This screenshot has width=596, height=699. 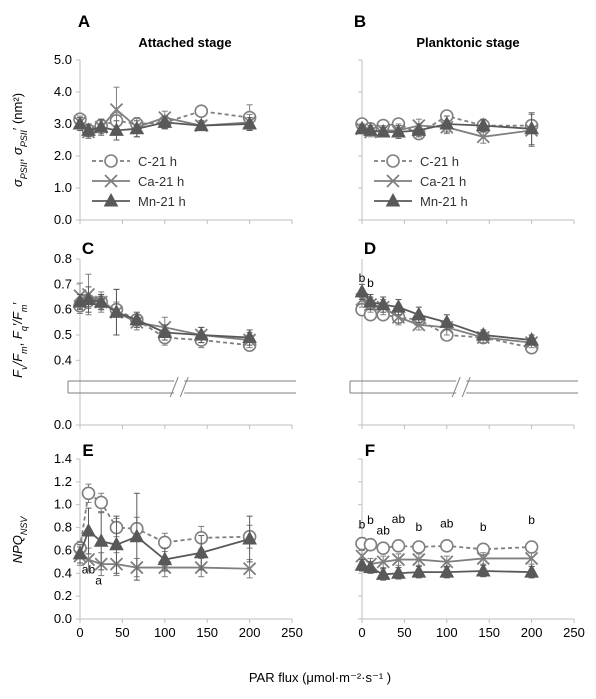 I want to click on panel-E: E 0.0 0.2 0.4 0.6 0.8 1.0 1.2 1.4 aba, so click(x=155, y=533).